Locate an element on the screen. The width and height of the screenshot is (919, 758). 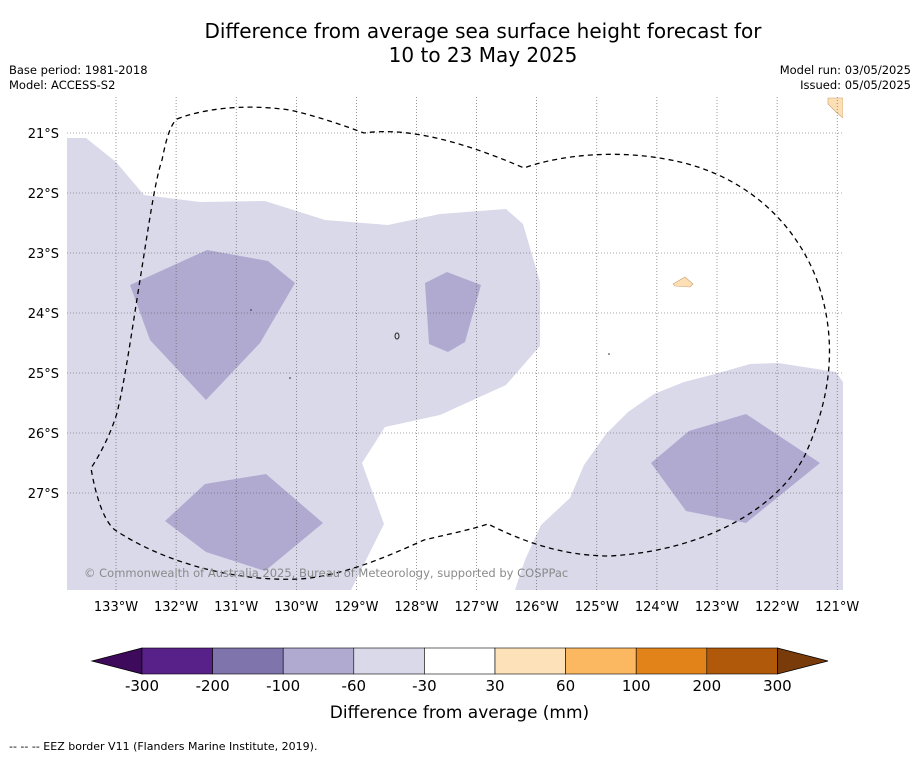
longitude-label: 122°W is located at coordinates (777, 607).